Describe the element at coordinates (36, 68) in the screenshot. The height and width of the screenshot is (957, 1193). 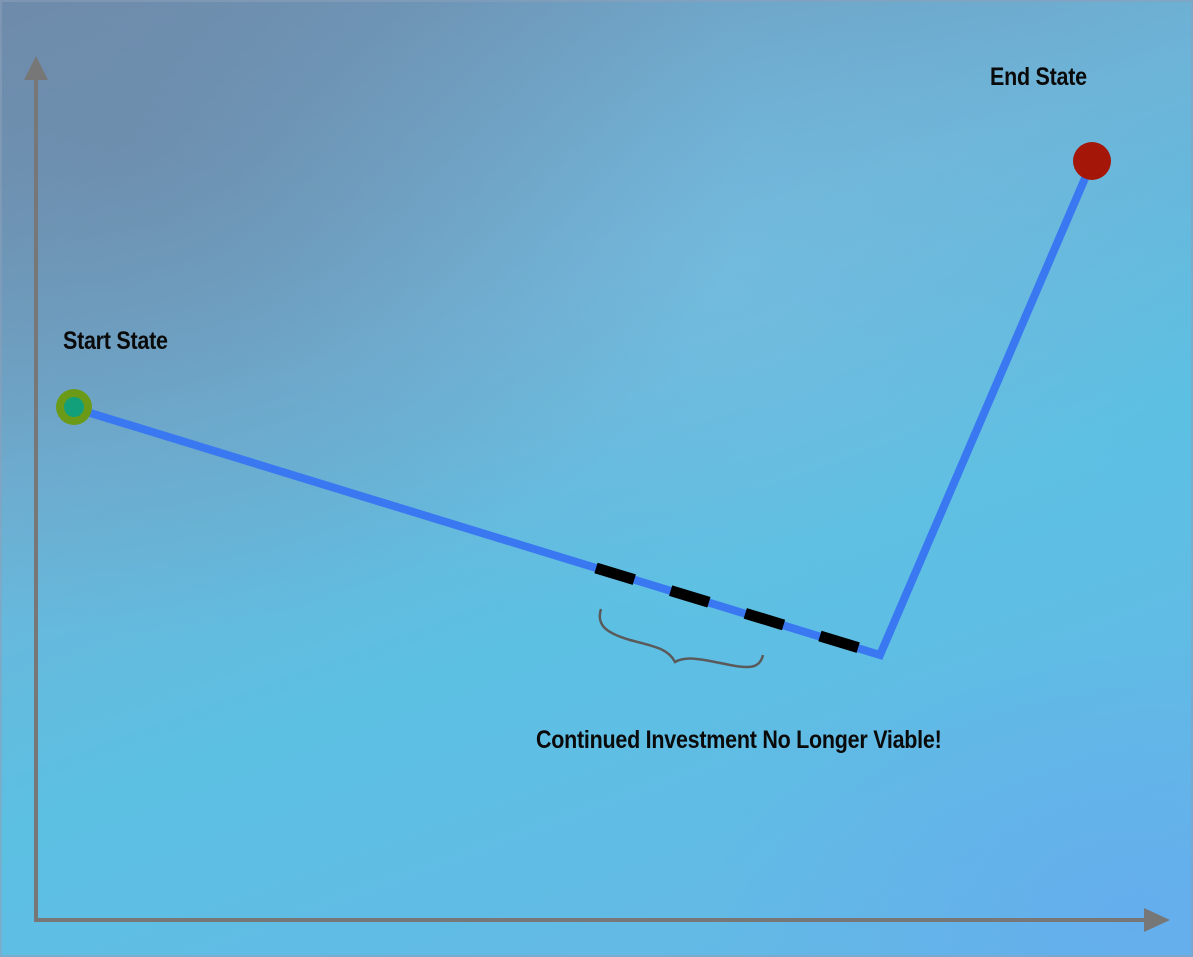
I see `y-axis-arrowhead` at that location.